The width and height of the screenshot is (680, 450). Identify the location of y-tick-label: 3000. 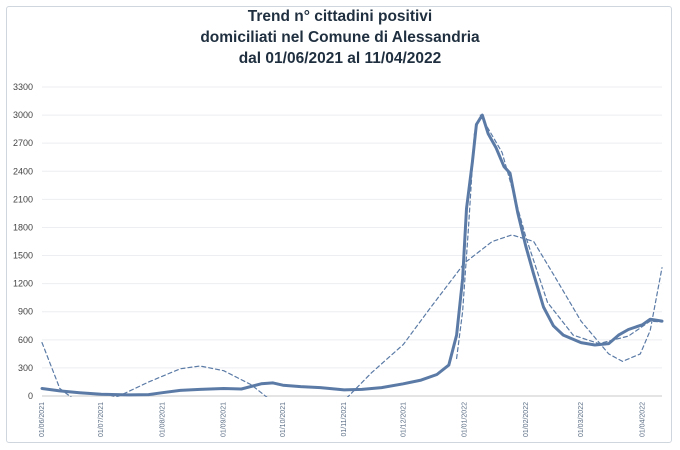
(23, 115).